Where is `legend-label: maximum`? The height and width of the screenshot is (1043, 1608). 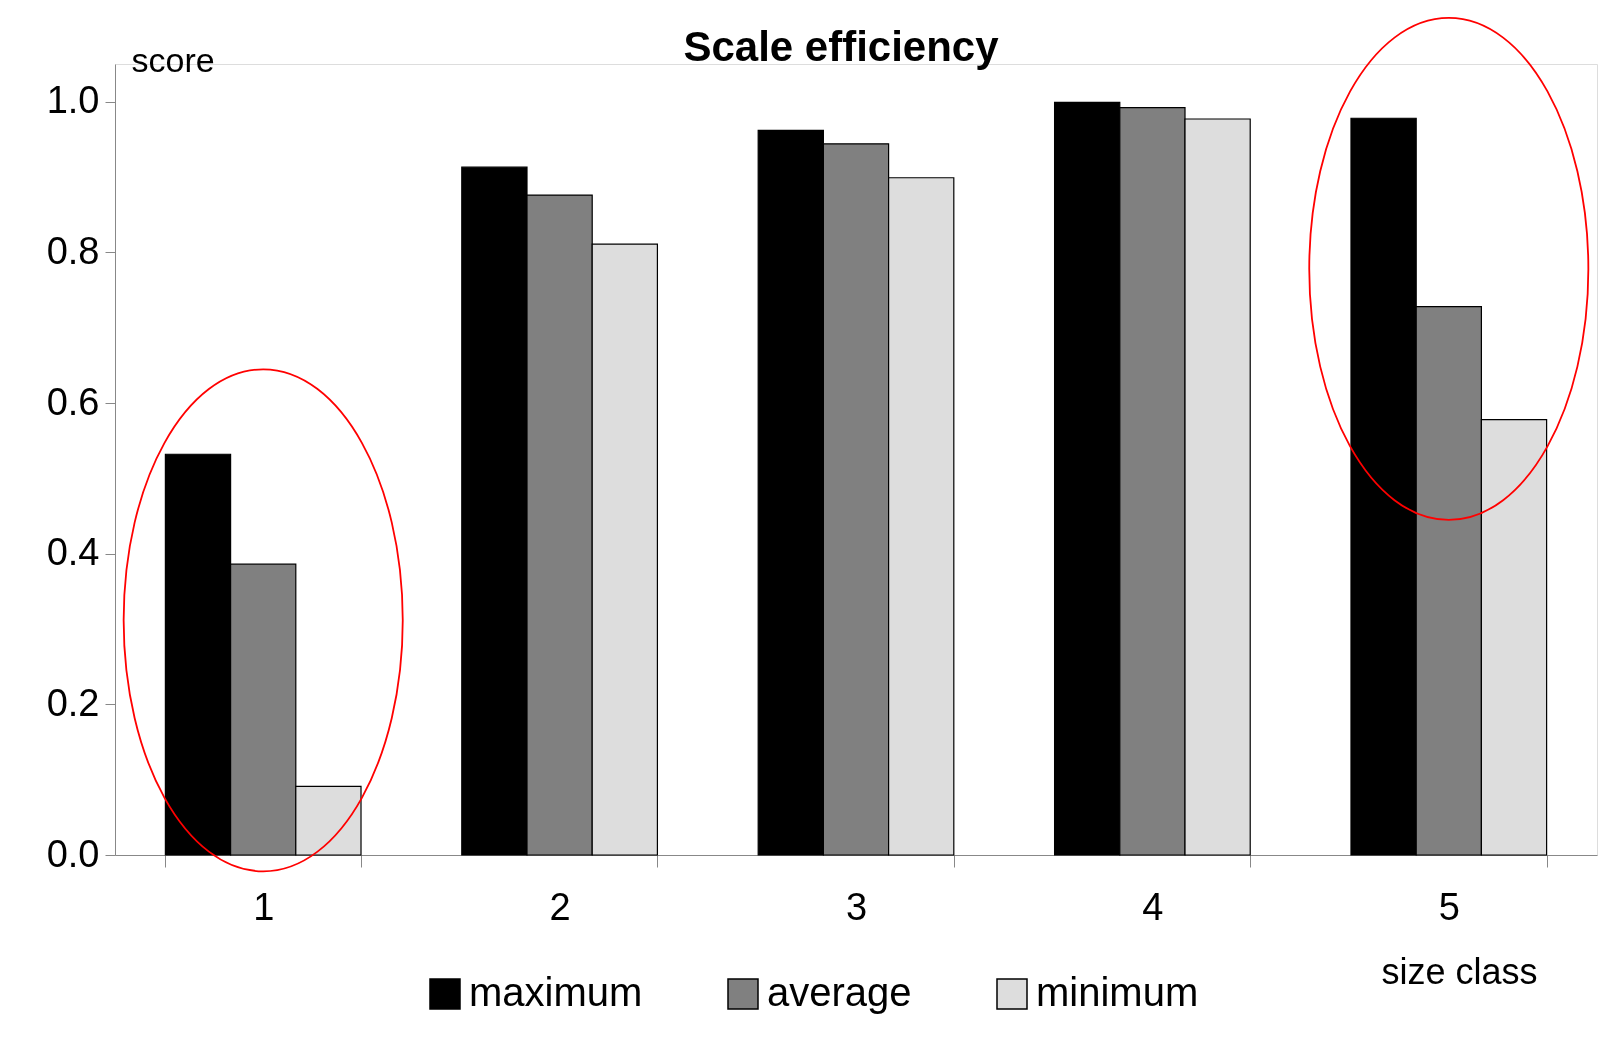 legend-label: maximum is located at coordinates (556, 992).